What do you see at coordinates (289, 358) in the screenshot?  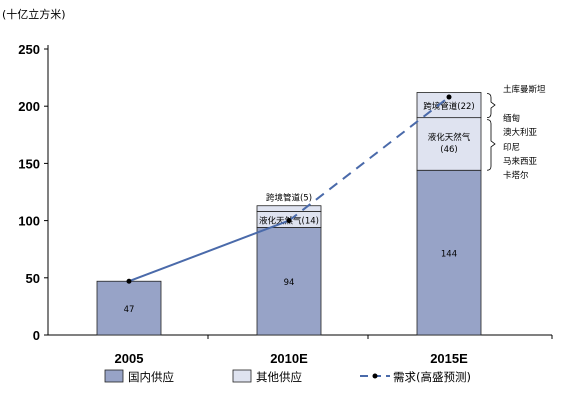 I see `x-tick-label: 2010E` at bounding box center [289, 358].